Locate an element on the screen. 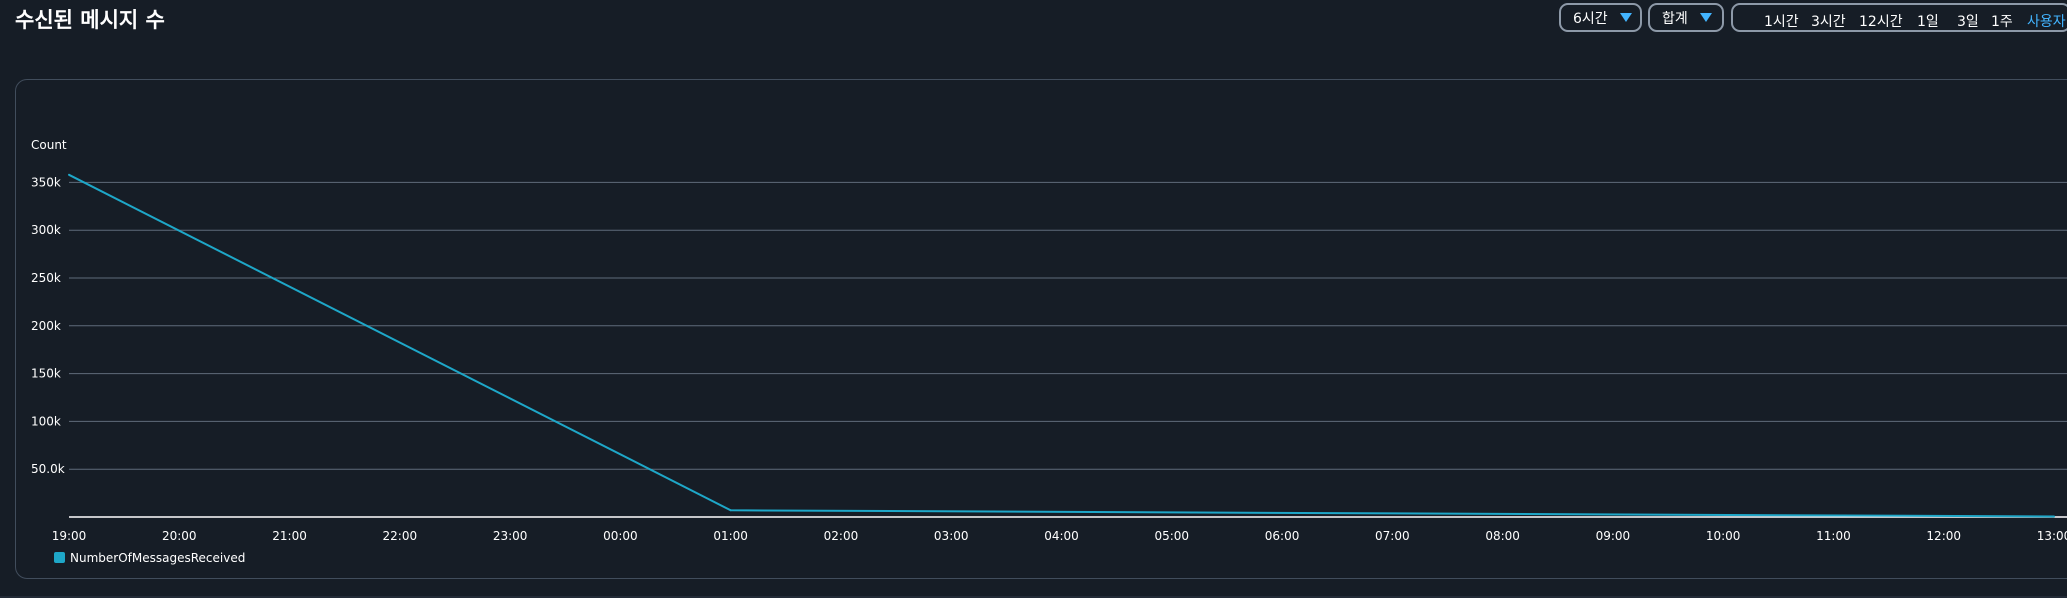 The height and width of the screenshot is (598, 2067). y-tick-label: 300k is located at coordinates (46, 230).